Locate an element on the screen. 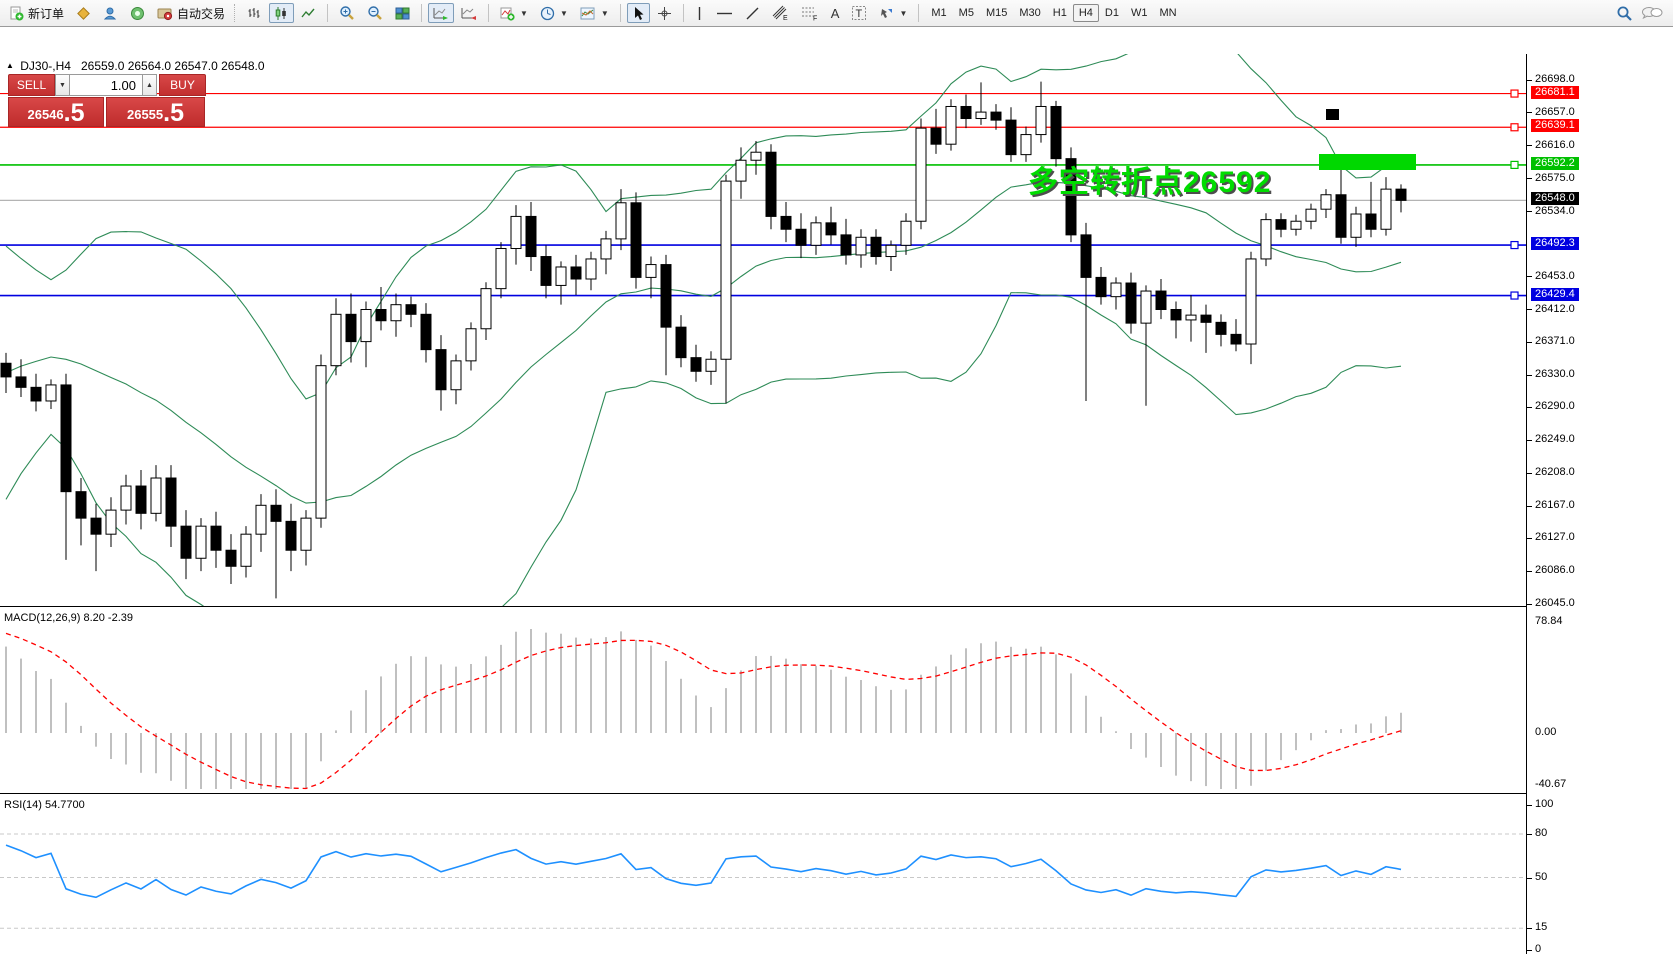 The width and height of the screenshot is (1673, 954). channel-icon: E is located at coordinates (780, 13).